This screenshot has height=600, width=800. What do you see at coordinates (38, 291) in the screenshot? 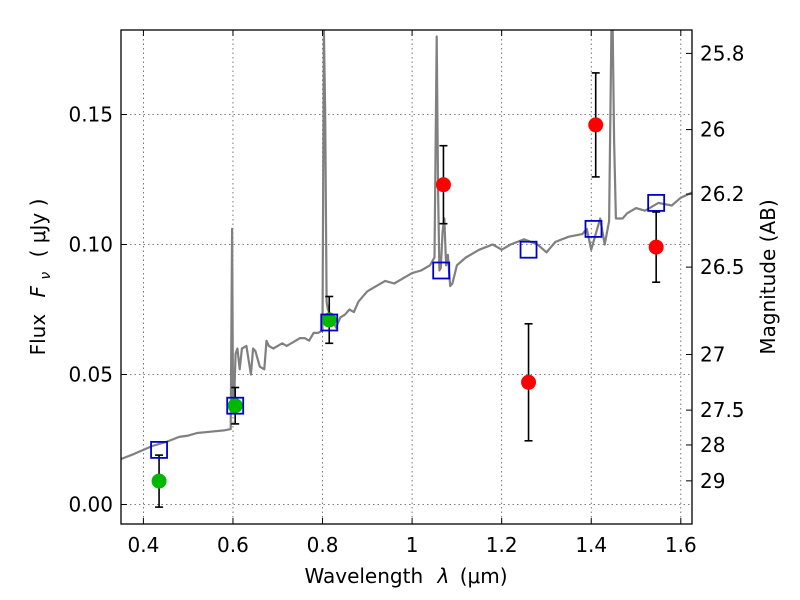
I see `y-axis-label-symbol: F` at bounding box center [38, 291].